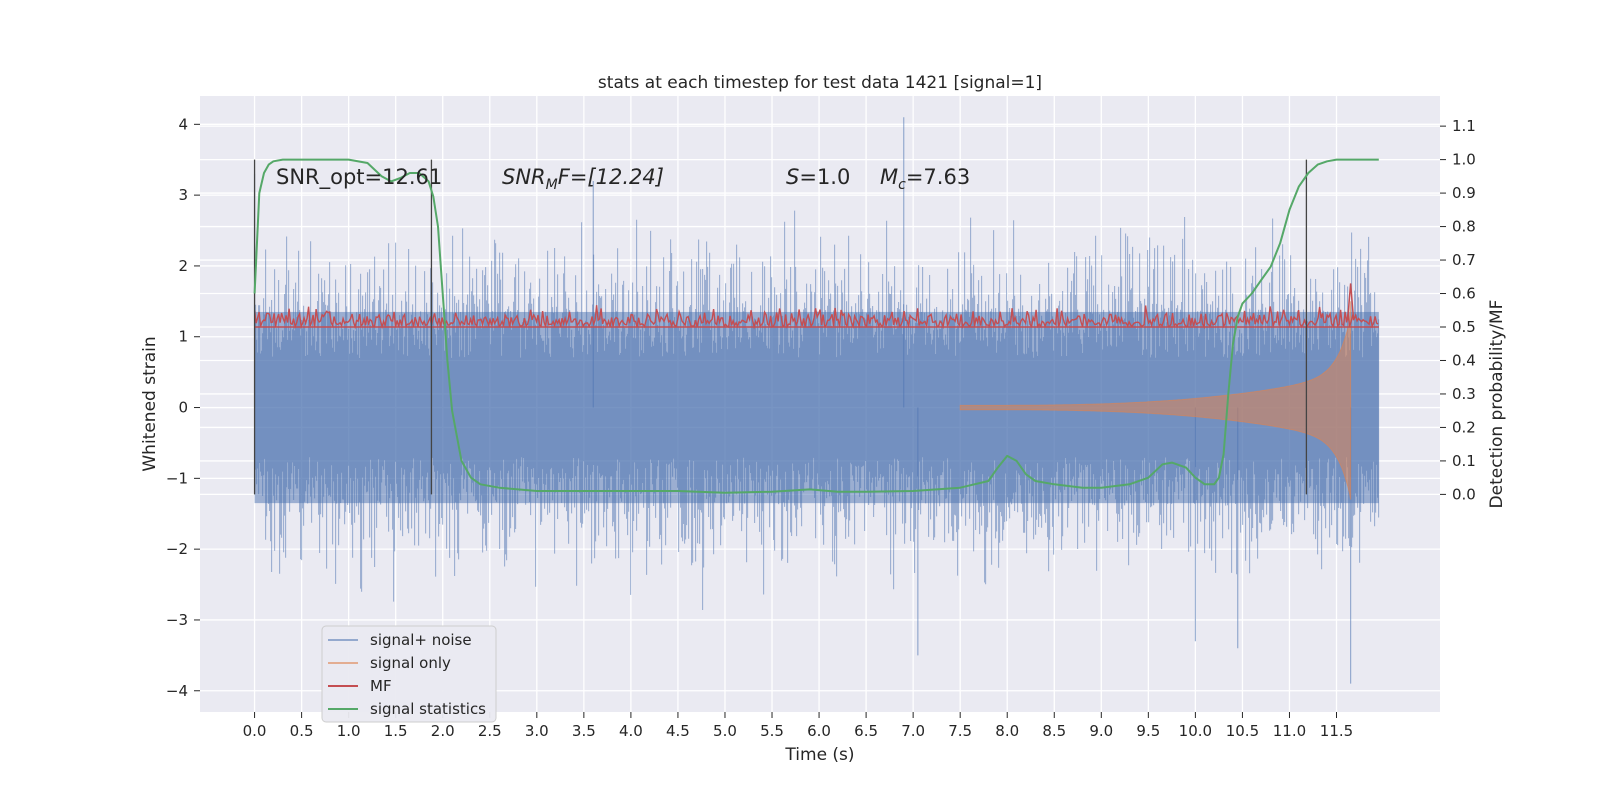  I want to click on x-tick-label: 6.0, so click(819, 731).